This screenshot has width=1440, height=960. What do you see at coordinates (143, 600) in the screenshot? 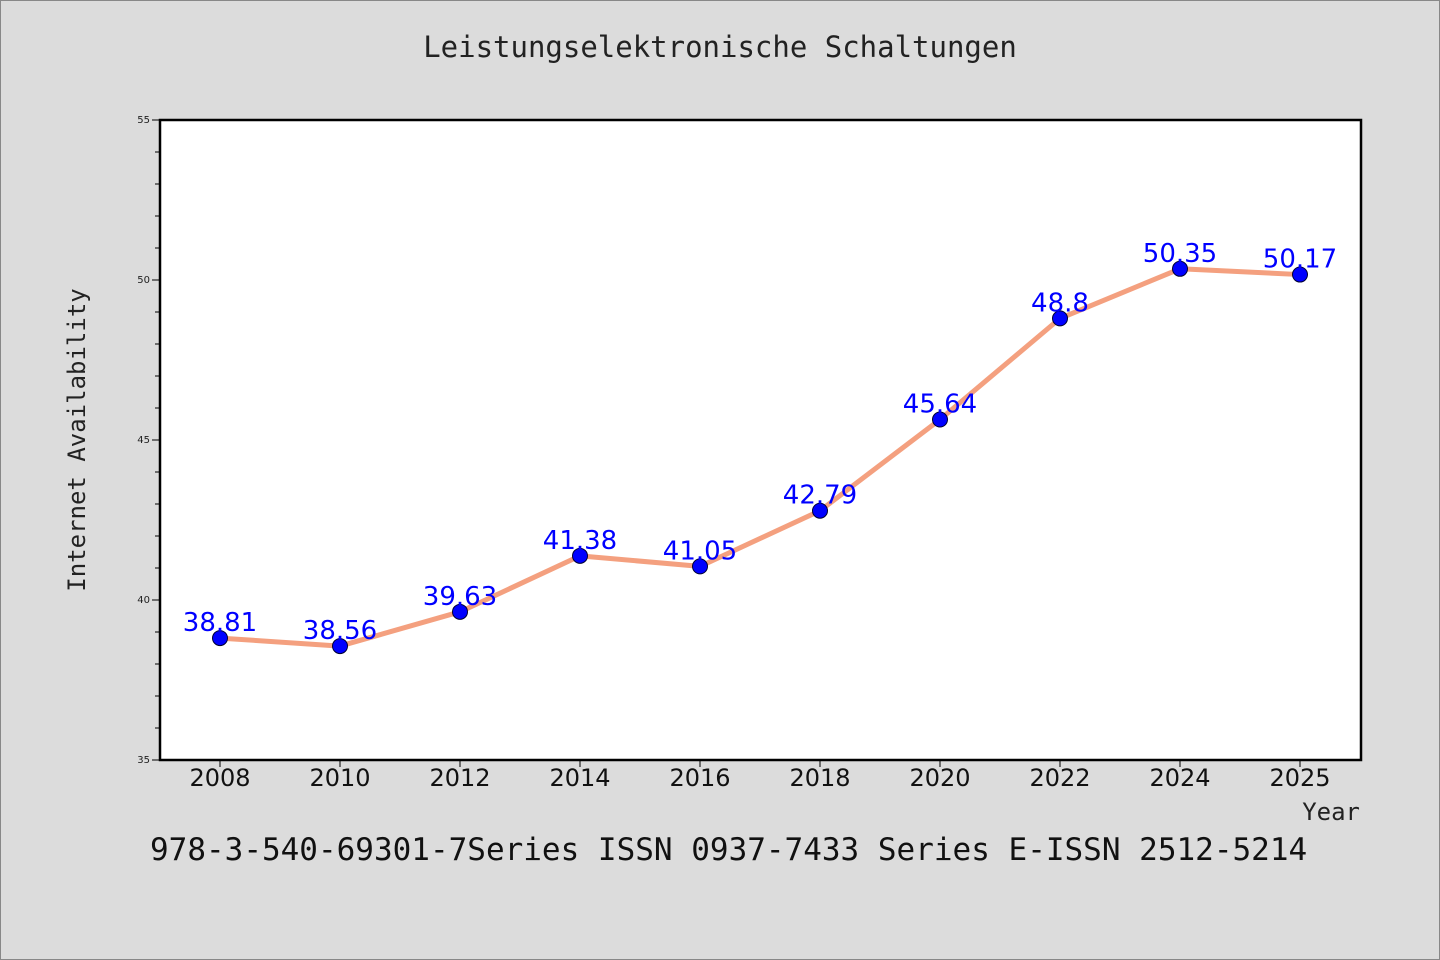
I see `y-tick-label: 40` at bounding box center [143, 600].